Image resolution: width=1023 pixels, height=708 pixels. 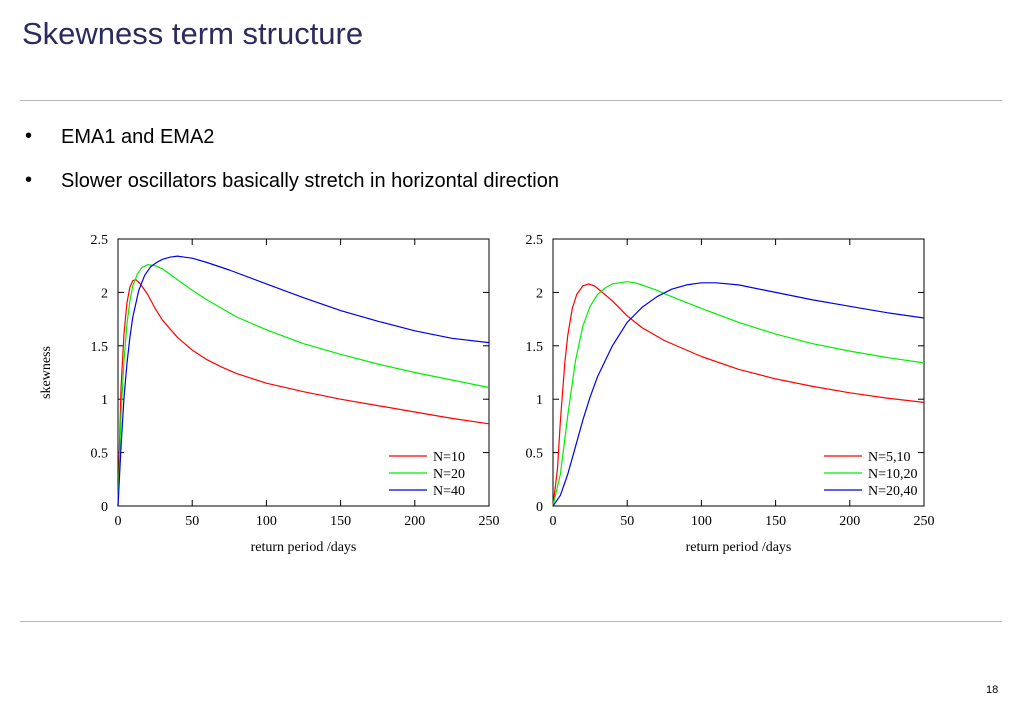 I want to click on legend-label: N=40, so click(x=449, y=491).